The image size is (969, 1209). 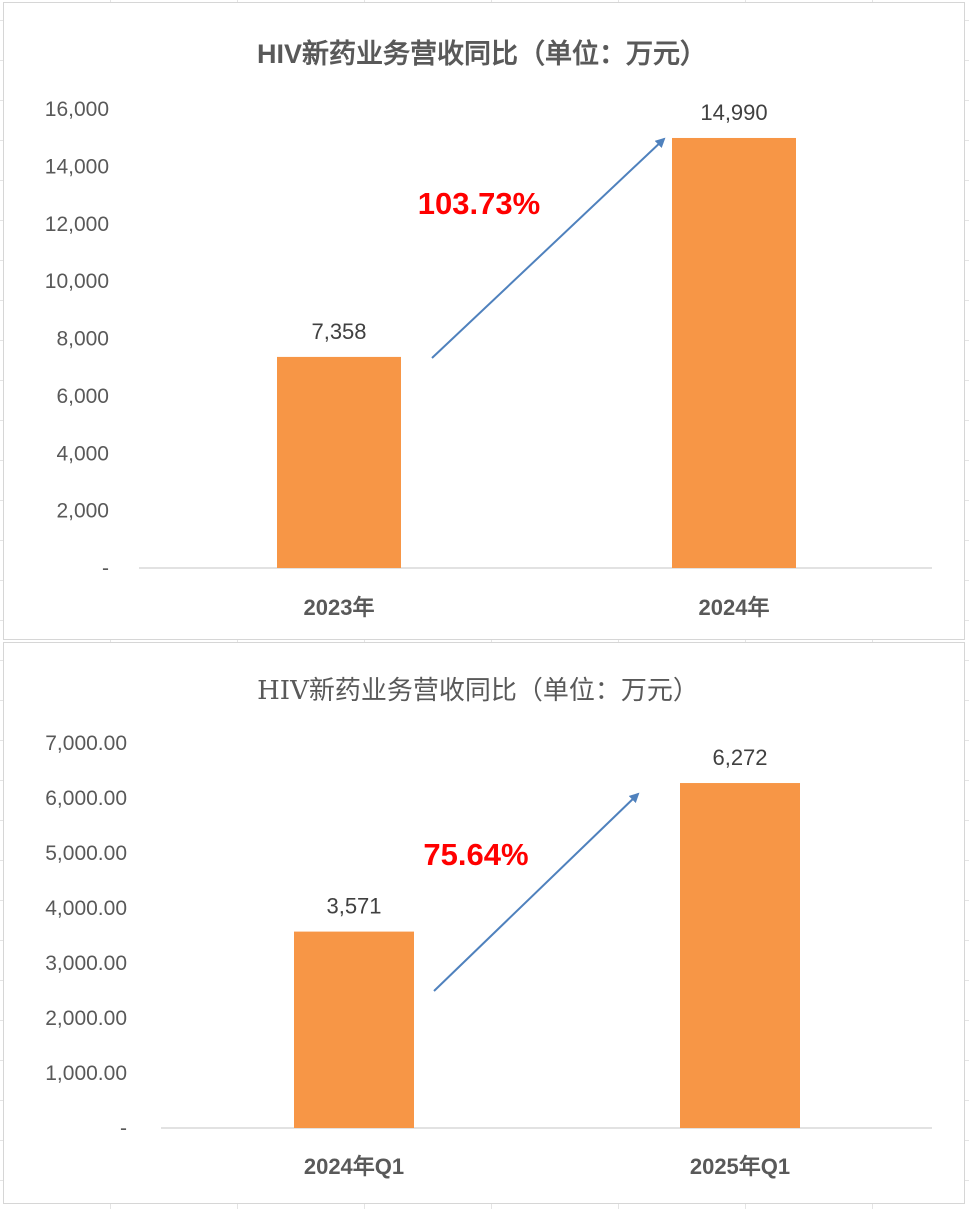 I want to click on data-label: 14,990, so click(x=733, y=112).